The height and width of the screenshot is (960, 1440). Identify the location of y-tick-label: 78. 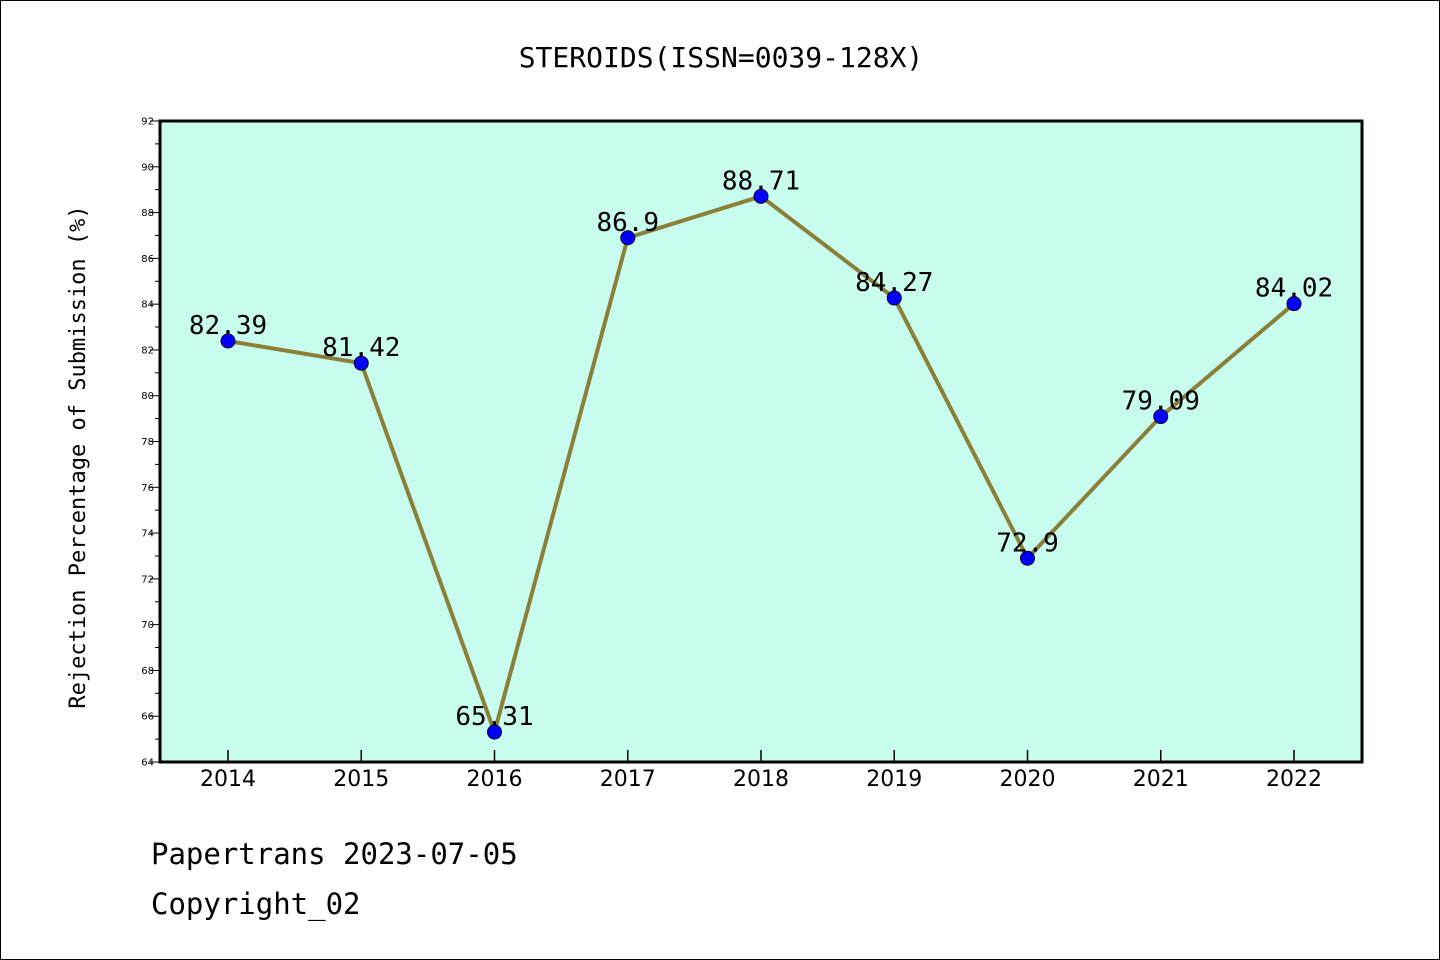
(147, 442).